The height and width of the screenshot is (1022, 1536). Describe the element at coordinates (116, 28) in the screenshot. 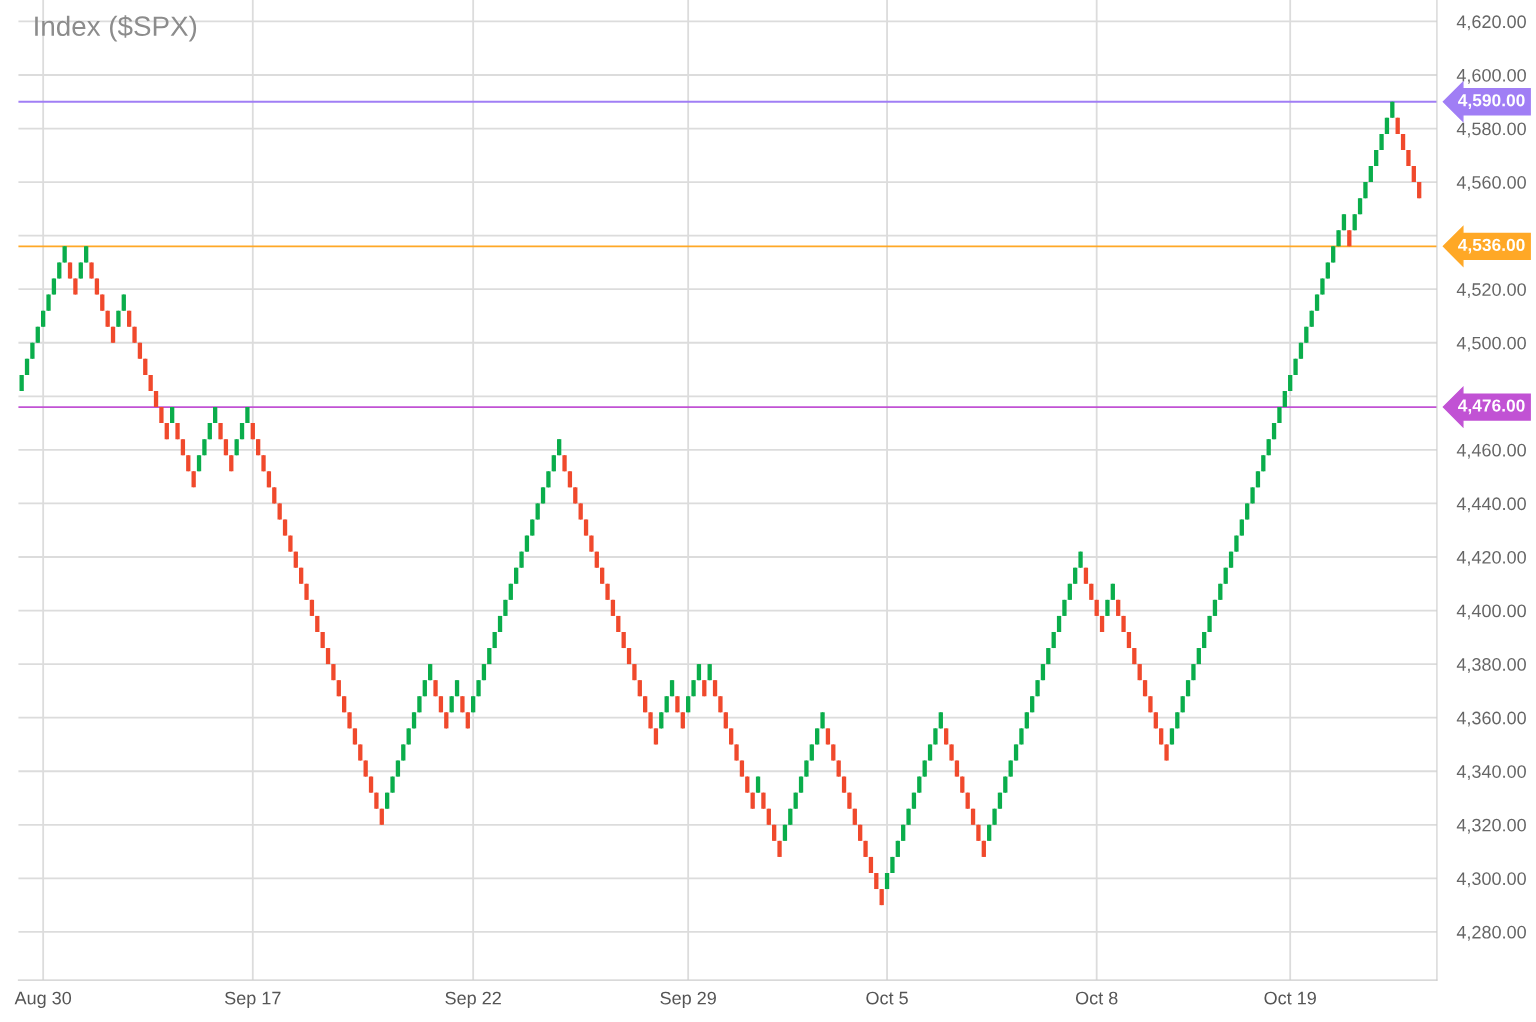

I see `text: Index ($SPX)` at that location.